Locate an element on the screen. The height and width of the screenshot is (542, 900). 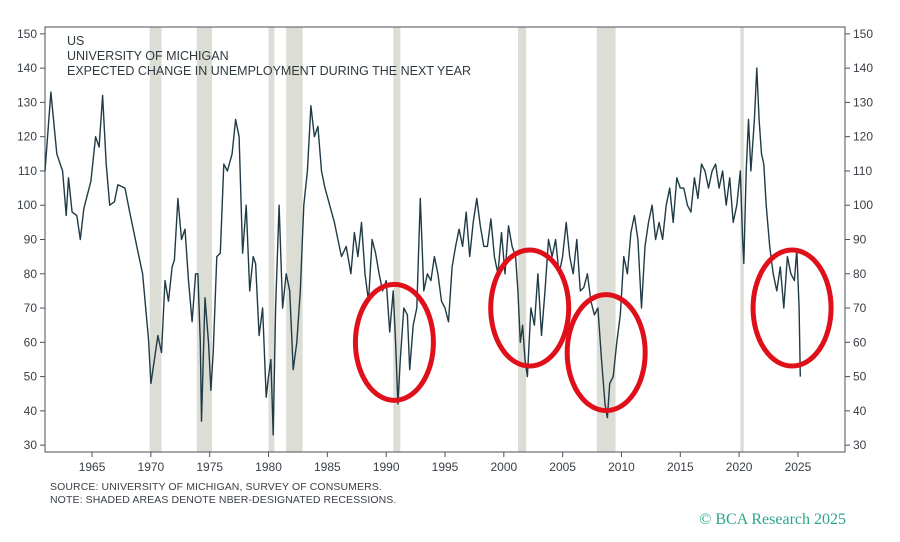
chart-title-line-2: UNIVERSITY OF MICHIGAN is located at coordinates (148, 56).